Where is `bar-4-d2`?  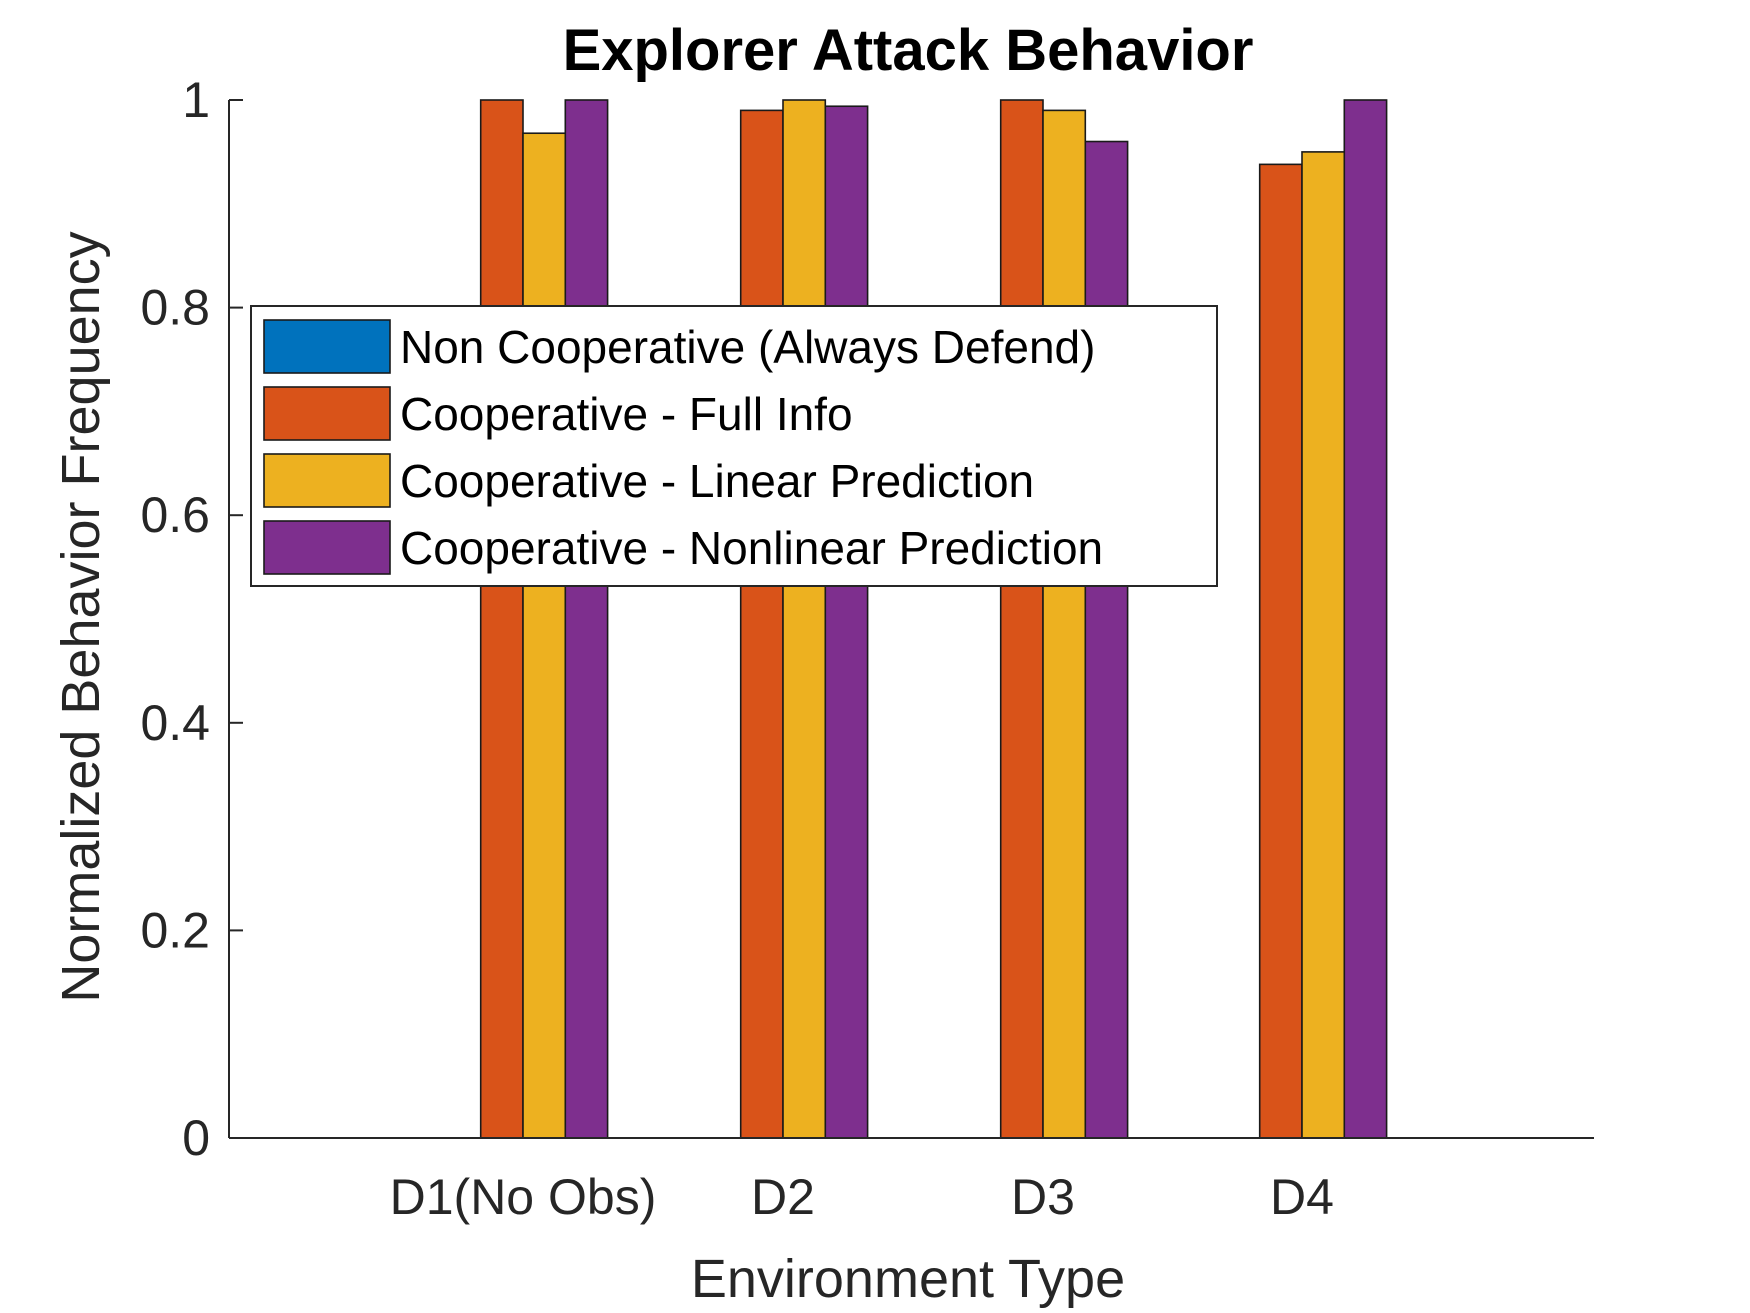
bar-4-d2 is located at coordinates (846, 622).